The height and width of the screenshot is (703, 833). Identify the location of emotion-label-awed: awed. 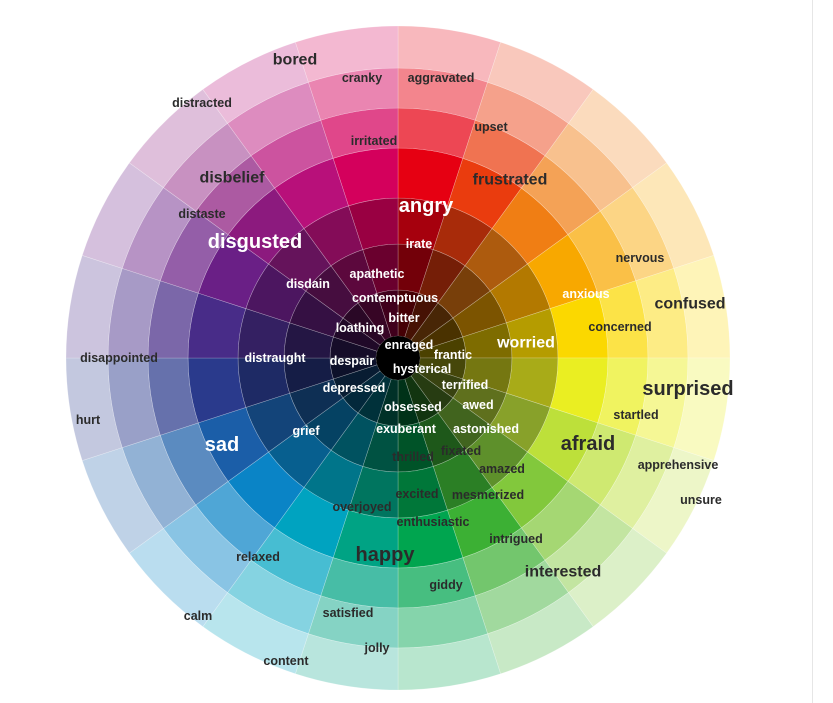
(477, 405).